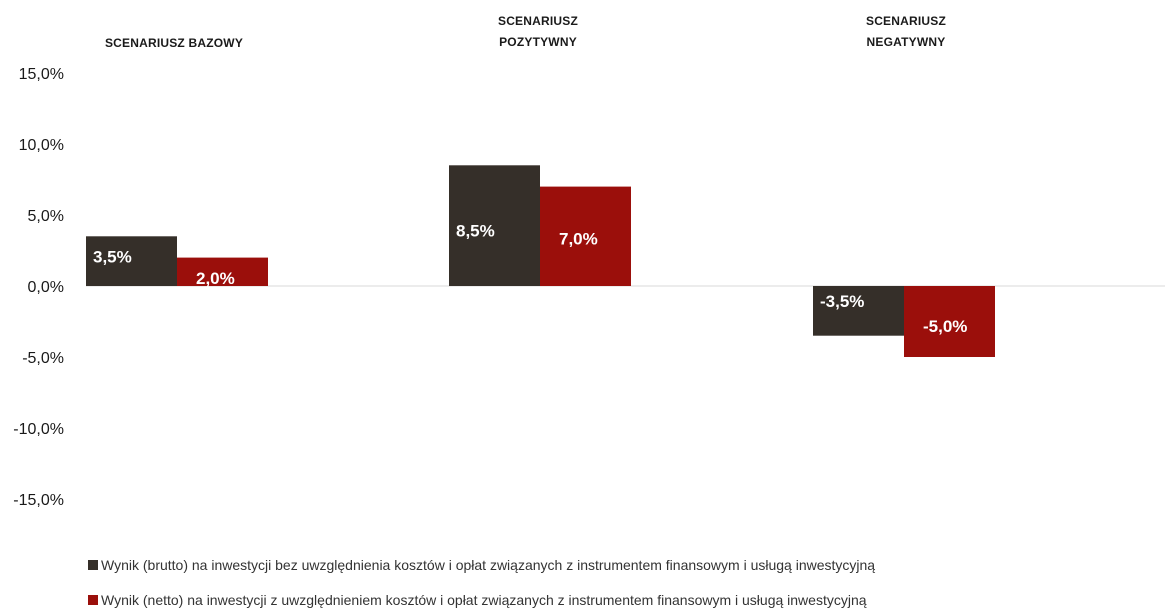  I want to click on data-label: 8,5%, so click(475, 230).